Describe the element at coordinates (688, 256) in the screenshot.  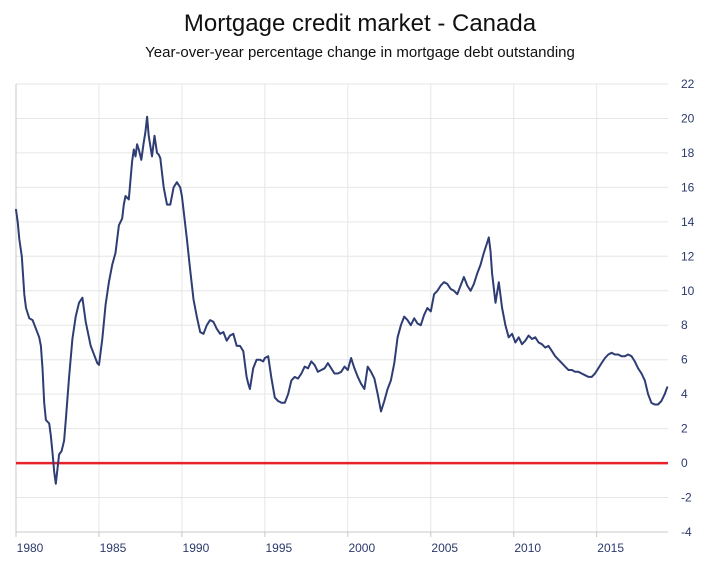
I see `y-tick-label: 12` at that location.